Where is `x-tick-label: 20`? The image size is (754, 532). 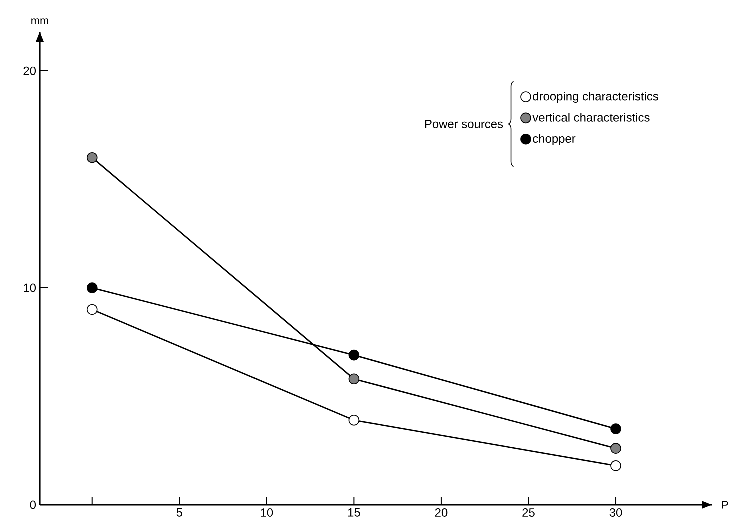 x-tick-label: 20 is located at coordinates (441, 512).